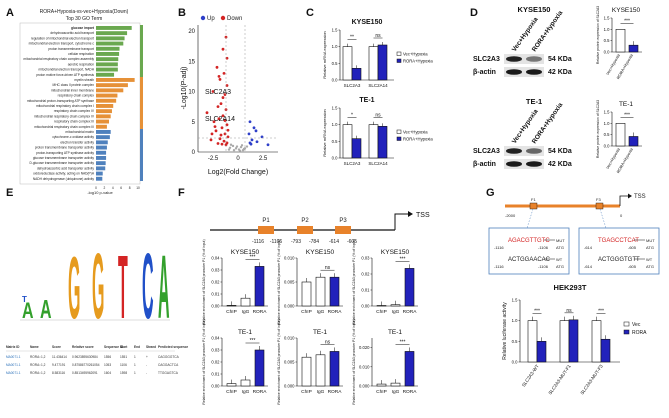 The height and width of the screenshot is (418, 669). Describe the element at coordinates (168, 365) in the screenshot. I see `motif-table-cell: CAGGACTCA` at that location.